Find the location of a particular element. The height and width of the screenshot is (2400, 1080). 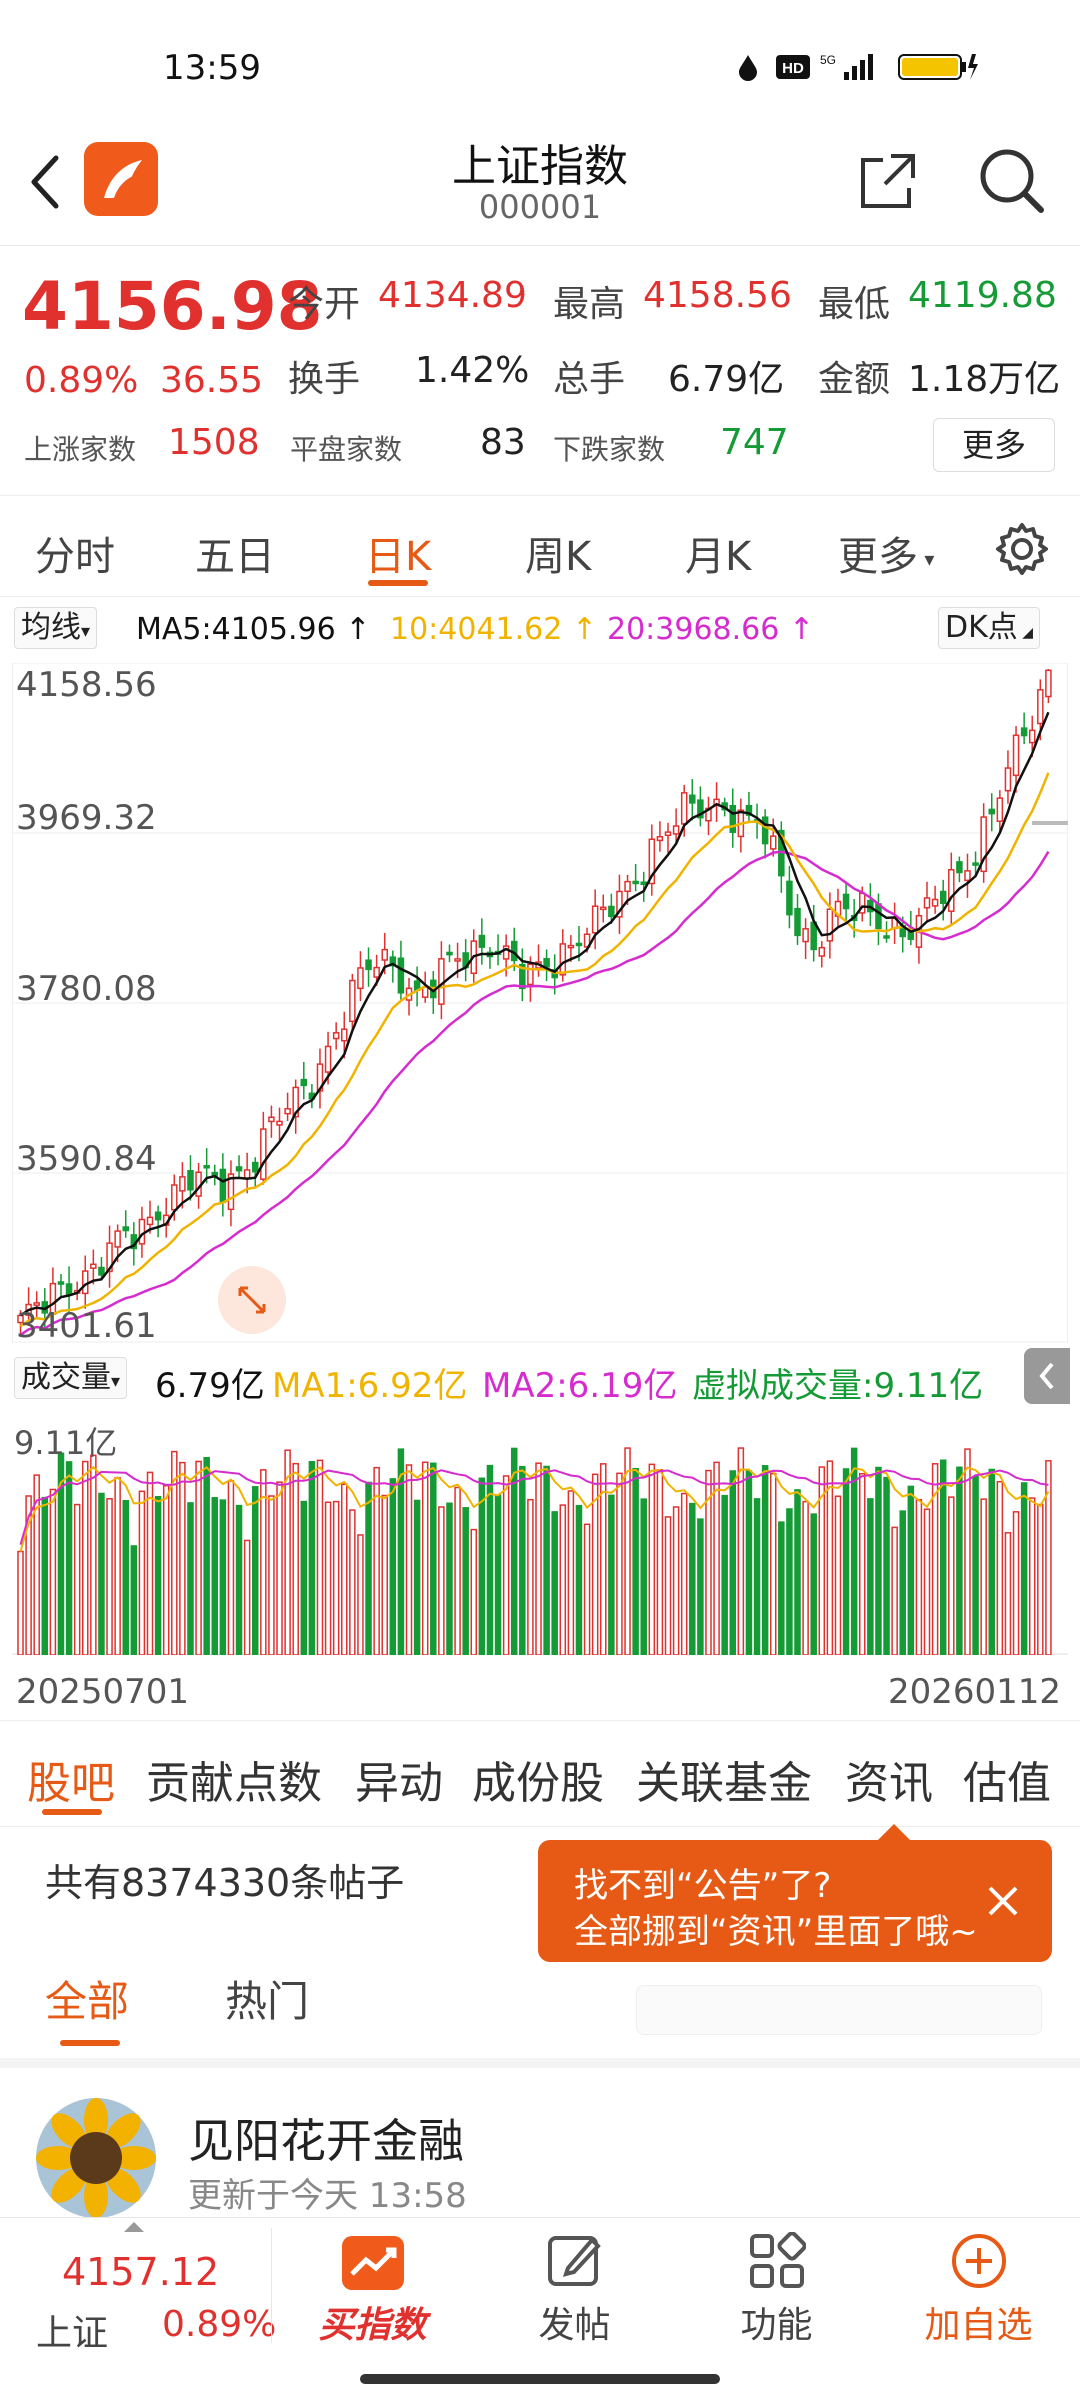

tab-constituents: 成份股 is located at coordinates (538, 1783).